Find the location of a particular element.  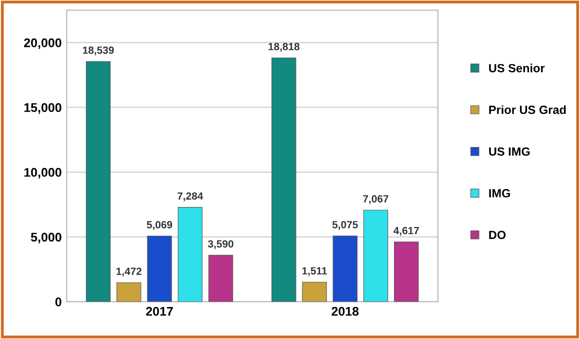

legend-label: Prior US Grad is located at coordinates (527, 109).